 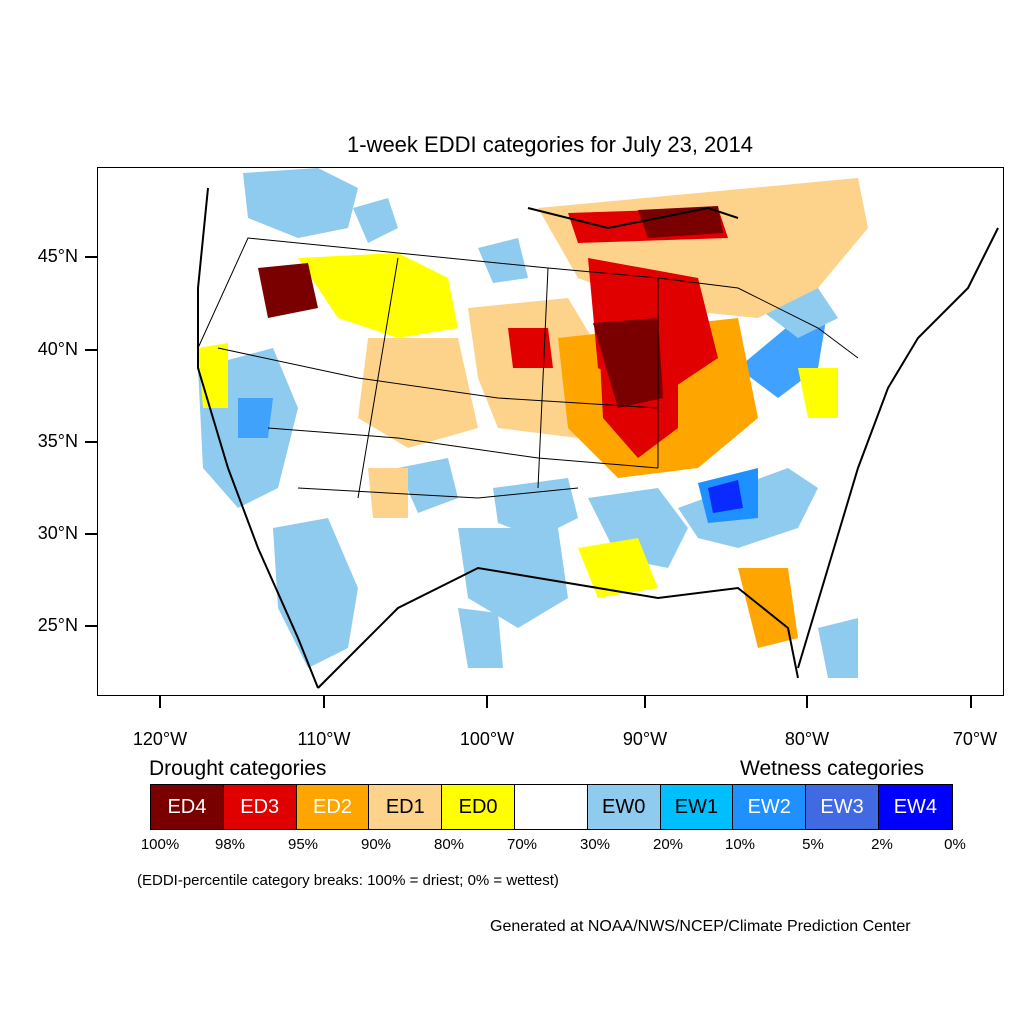 I want to click on legend-label: EW3, so click(x=842, y=806).